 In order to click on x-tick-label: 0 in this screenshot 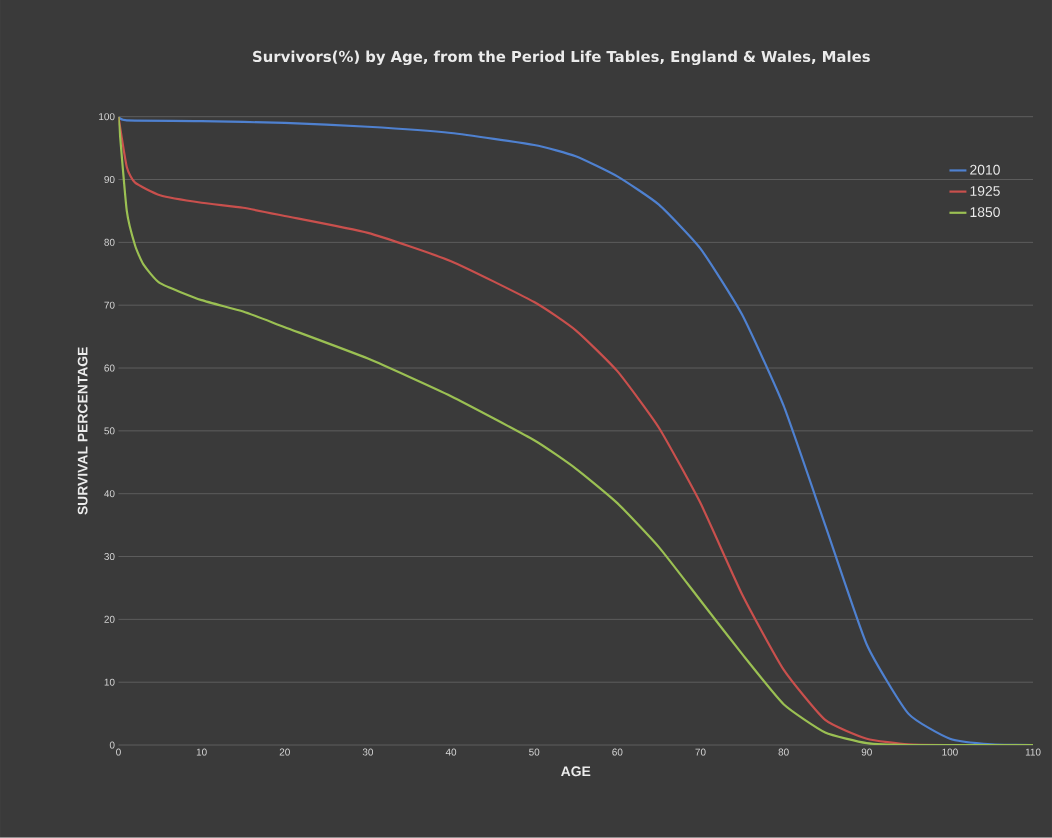, I will do `click(118, 752)`.